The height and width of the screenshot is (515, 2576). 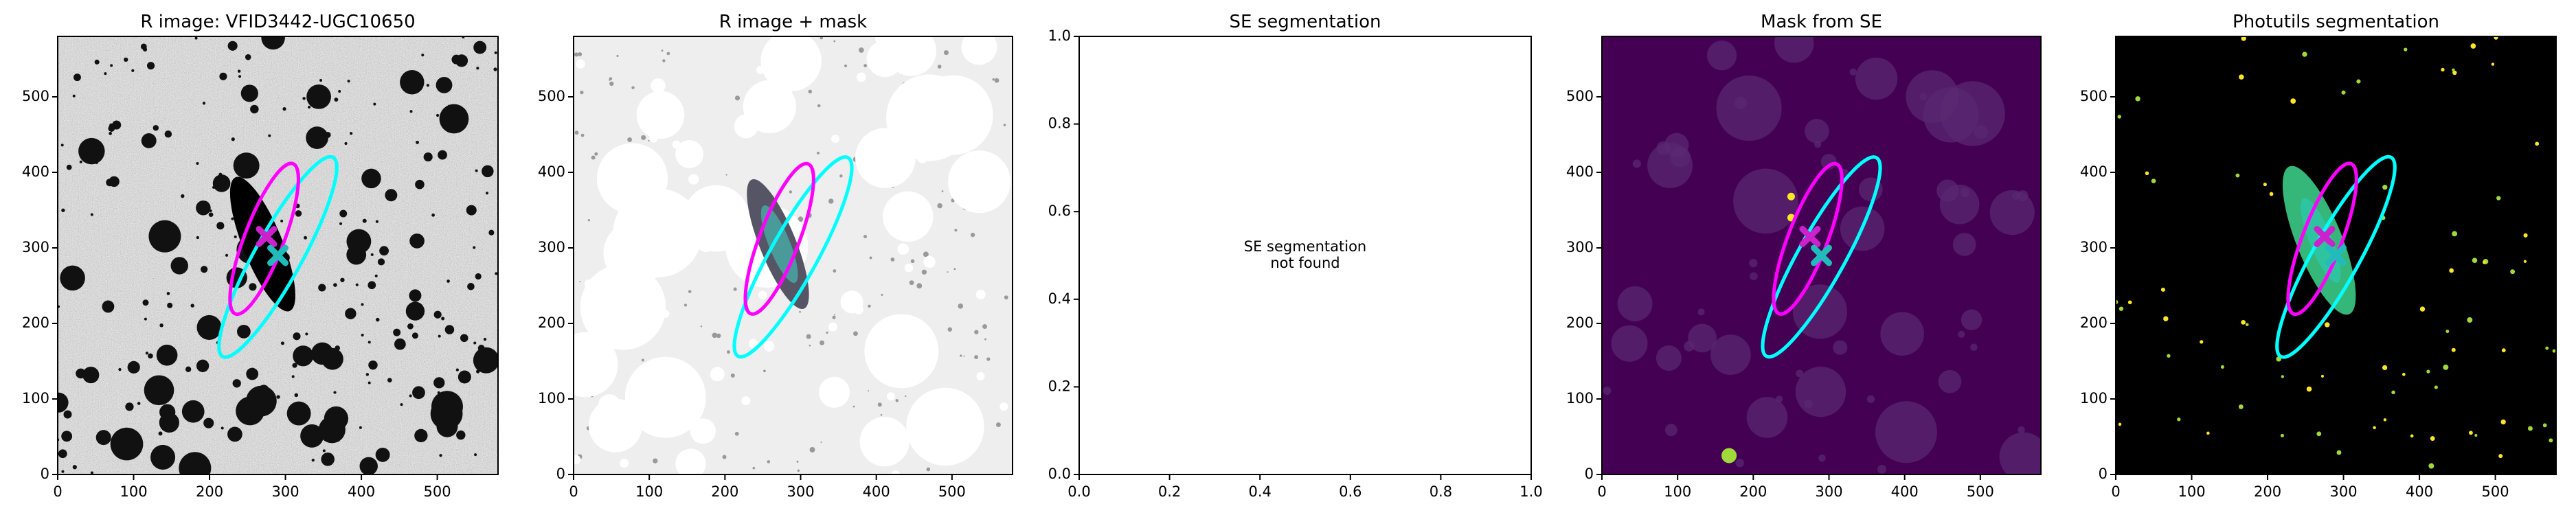 I want to click on axes-frame, so click(x=1821, y=255).